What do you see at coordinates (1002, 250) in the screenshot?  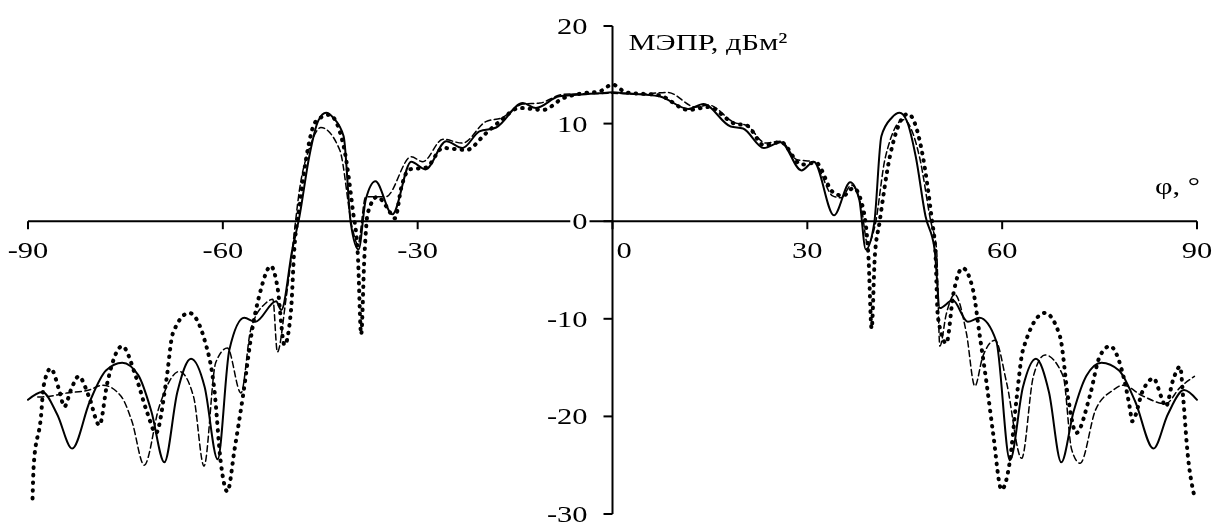 I see `x-tick-label: 60` at bounding box center [1002, 250].